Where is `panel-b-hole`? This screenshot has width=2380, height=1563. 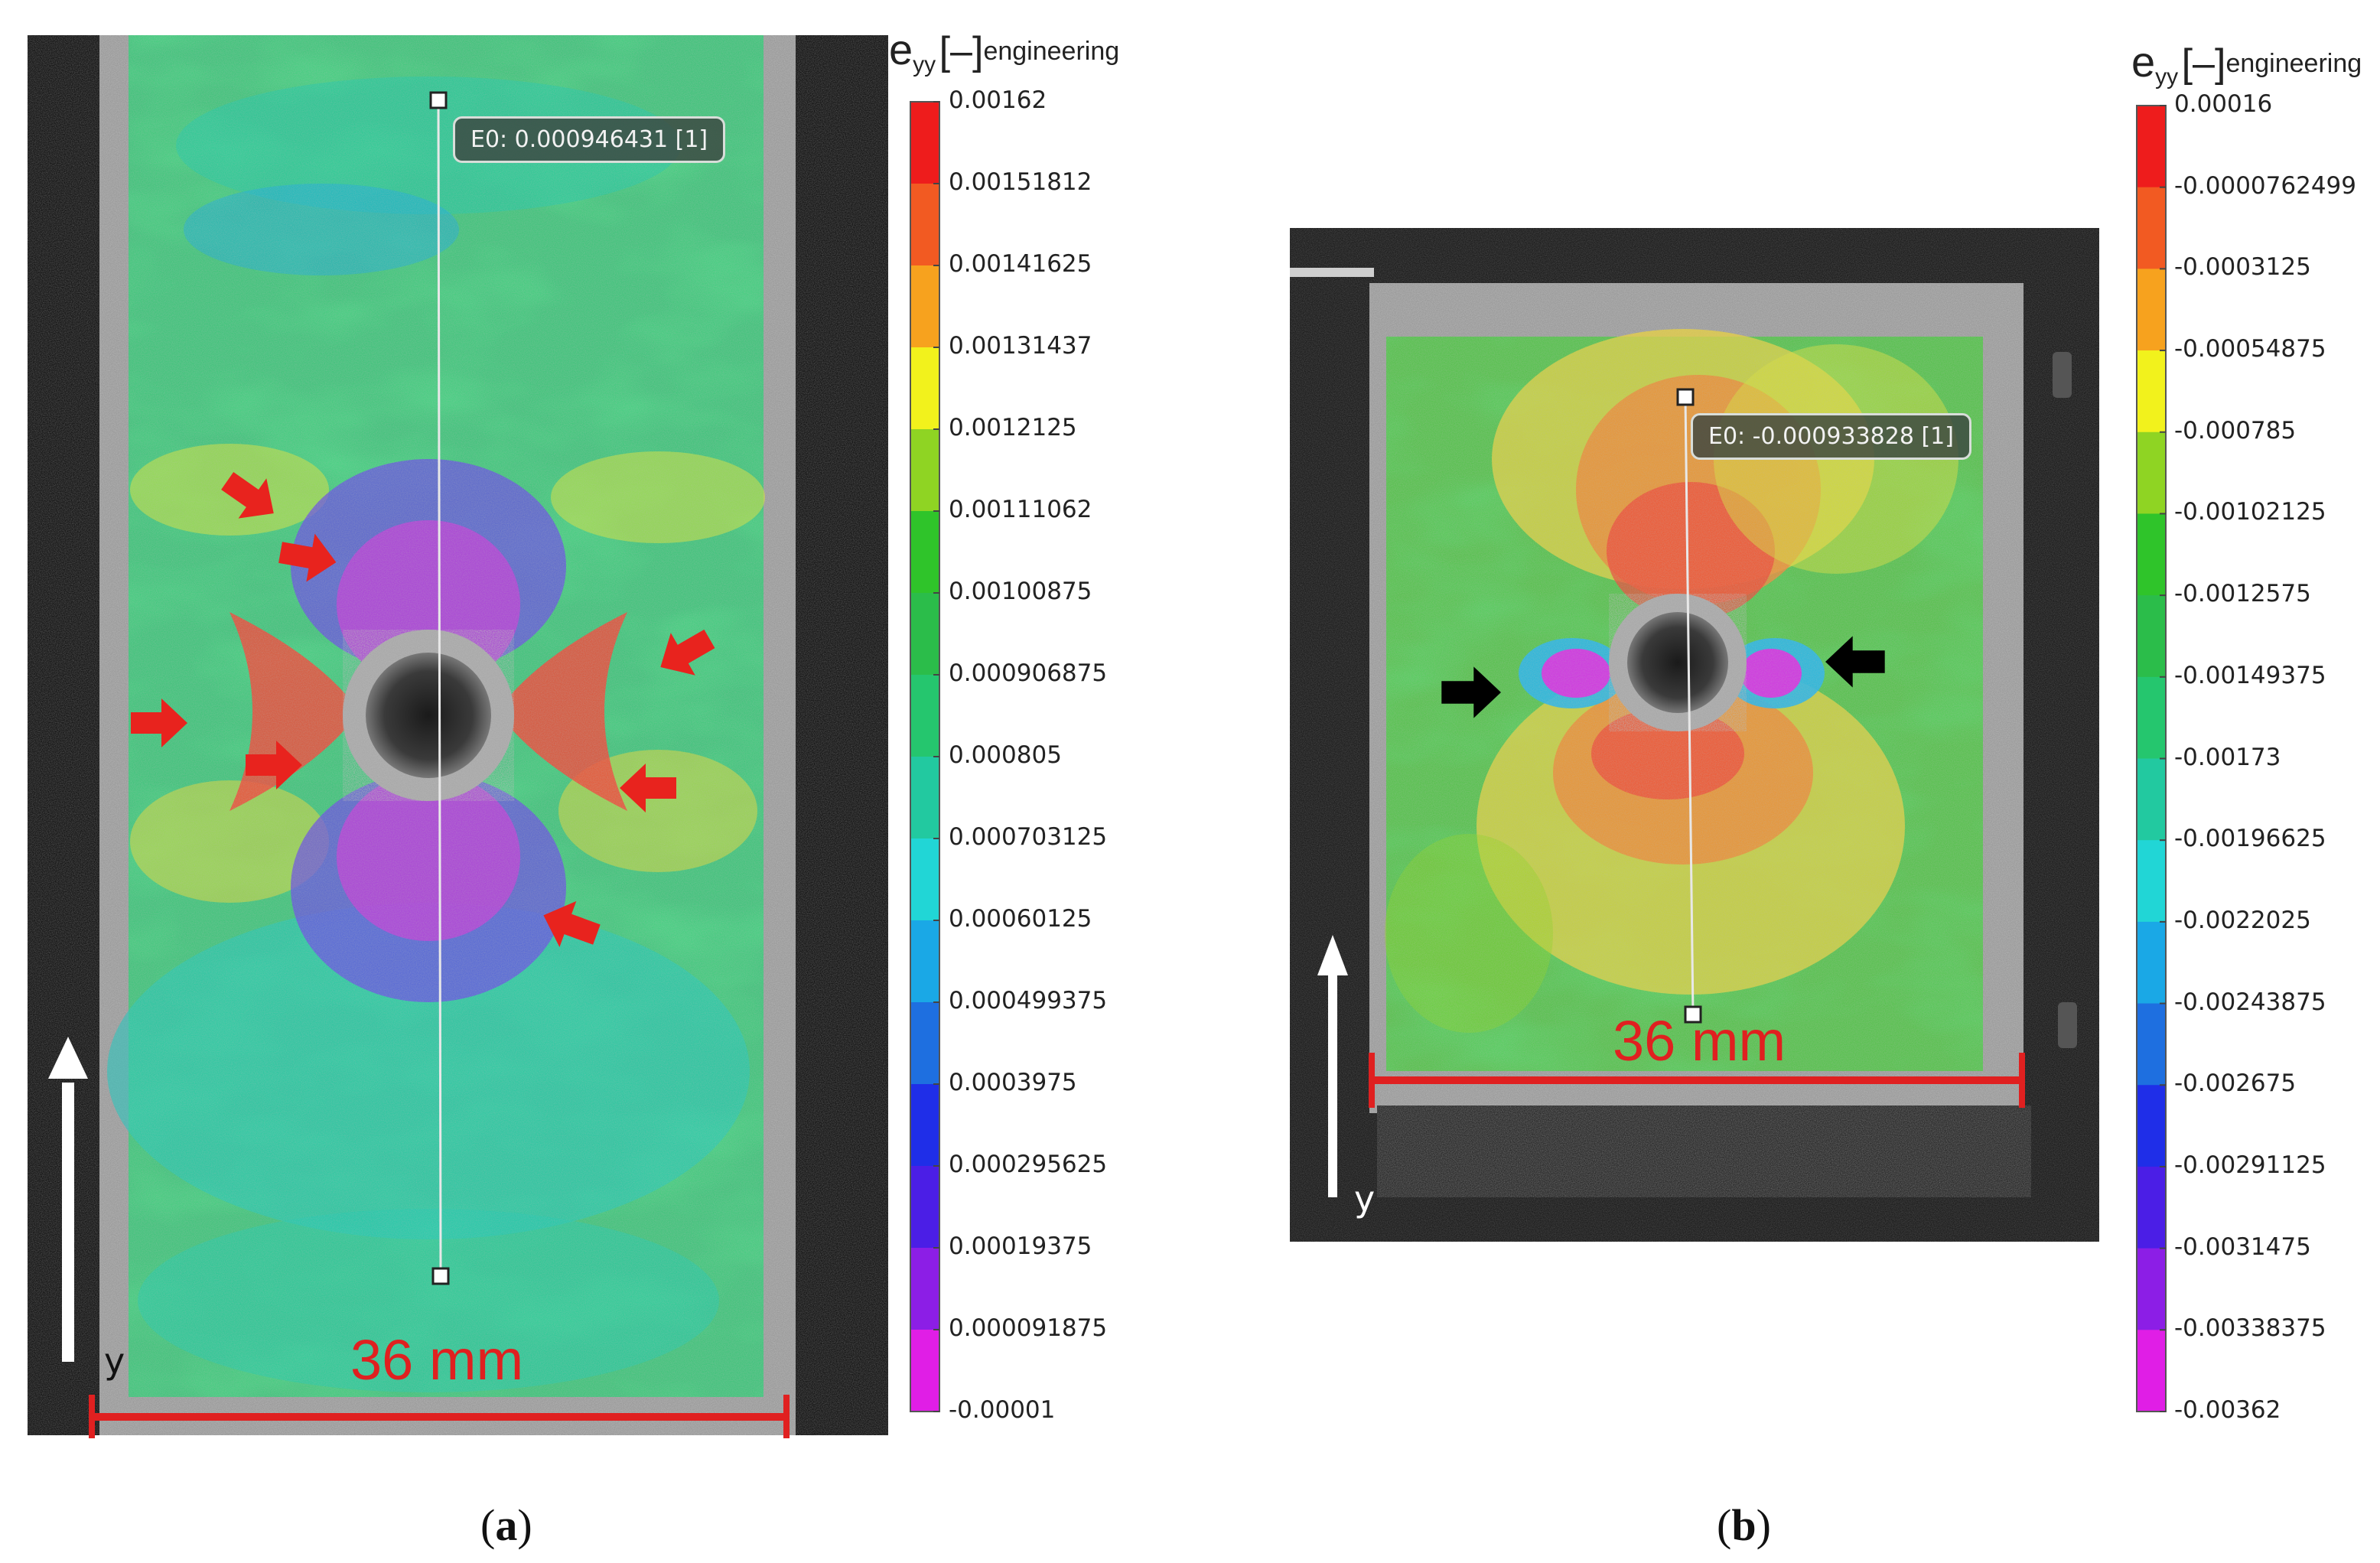 panel-b-hole is located at coordinates (1677, 662).